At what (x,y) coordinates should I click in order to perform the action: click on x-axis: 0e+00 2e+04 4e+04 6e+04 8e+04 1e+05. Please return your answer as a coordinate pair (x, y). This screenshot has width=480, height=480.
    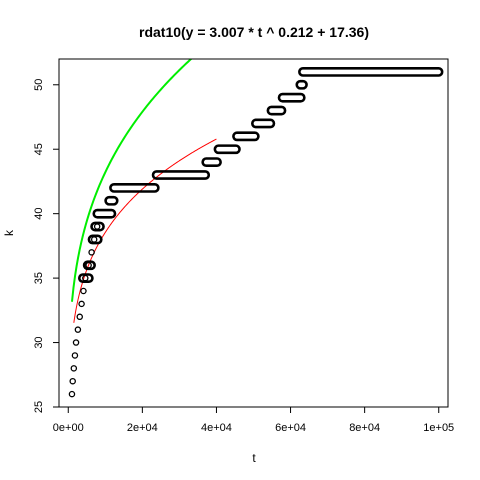
    Looking at the image, I should click on (253, 420).